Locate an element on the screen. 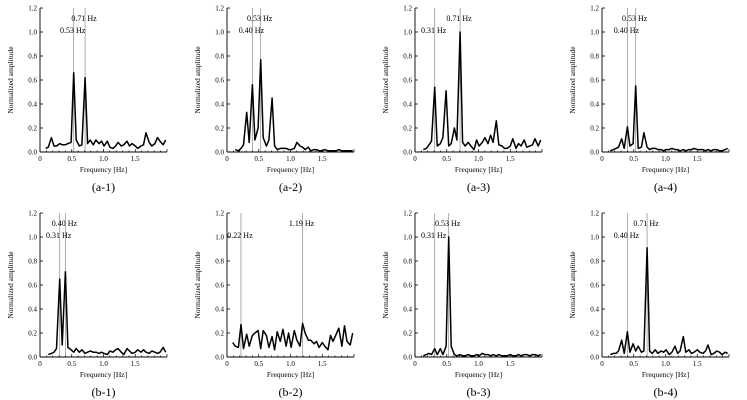 The image size is (747, 400). peak-label: 0.22 Hz is located at coordinates (240, 235).